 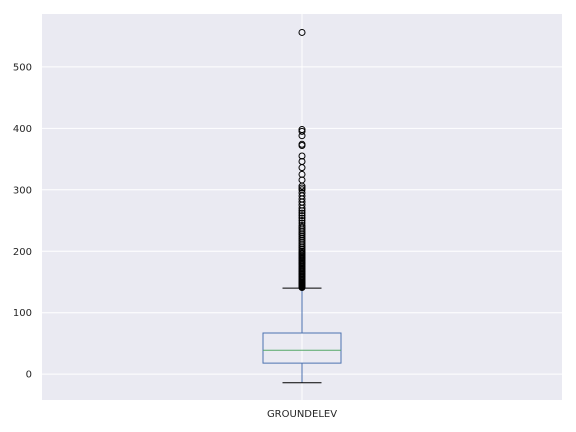 I want to click on x-axis-ticks: GROUNDELEV, so click(x=302, y=414).